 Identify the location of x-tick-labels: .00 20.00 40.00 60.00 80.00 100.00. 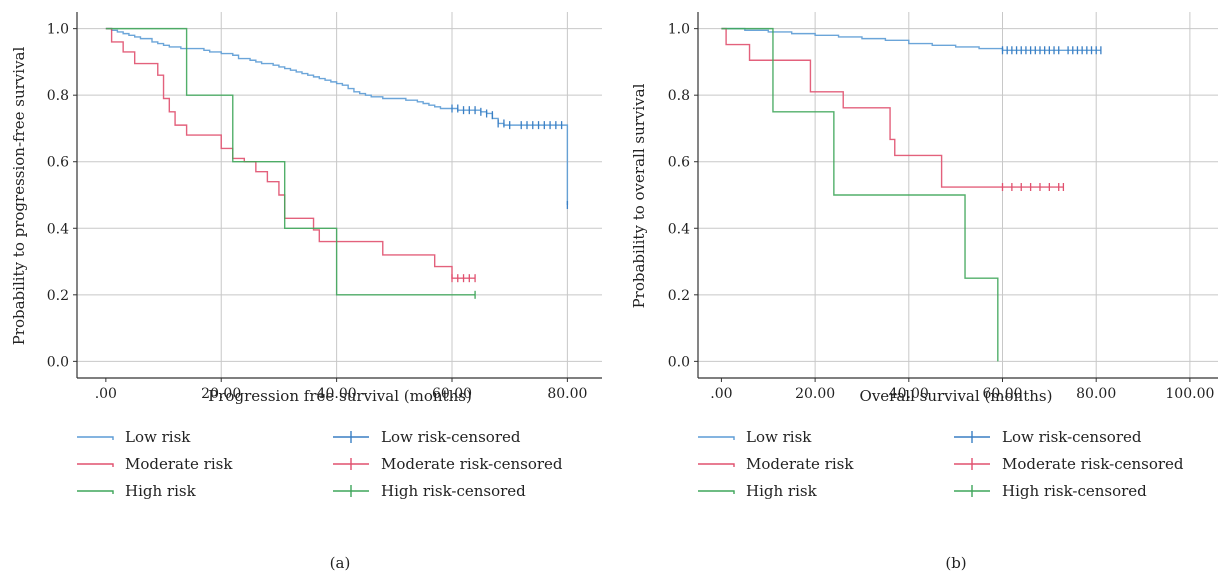
(962, 390).